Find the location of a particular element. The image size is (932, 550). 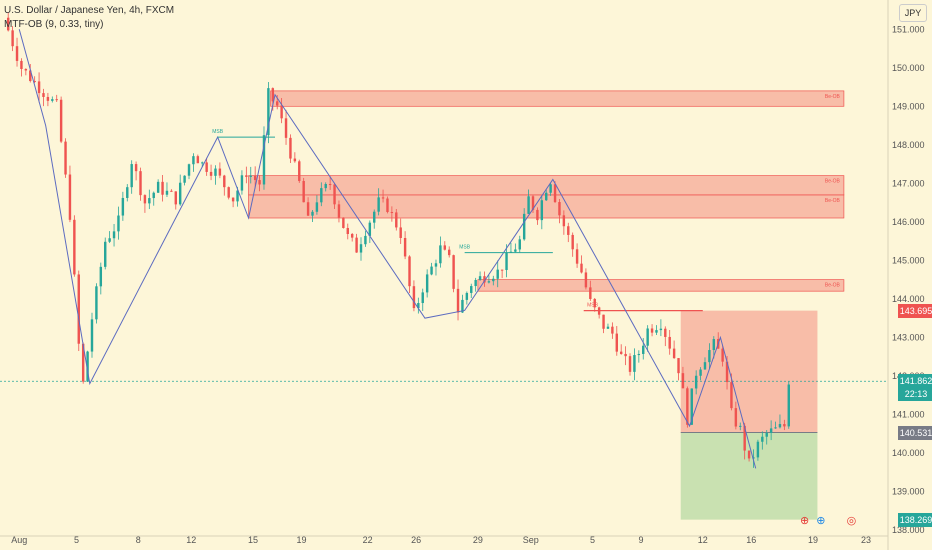

x-tick-label: 29 is located at coordinates (478, 540).